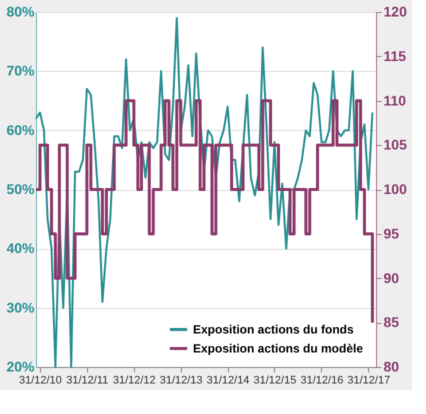 Image resolution: width=426 pixels, height=414 pixels. I want to click on y-tick-label: 40%, so click(21, 248).